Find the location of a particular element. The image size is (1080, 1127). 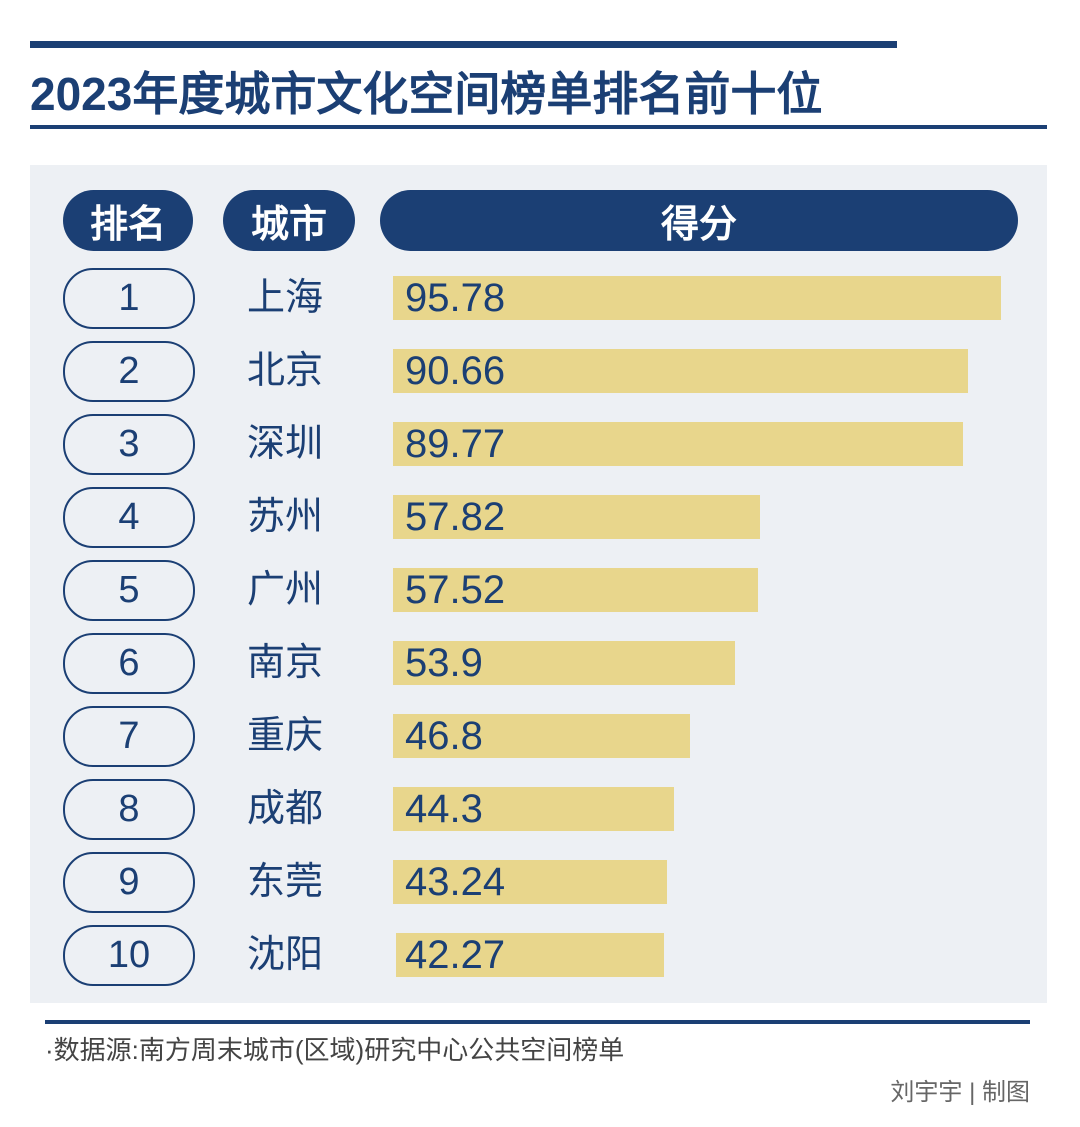

rank-pill-7: 7 is located at coordinates (129, 736).